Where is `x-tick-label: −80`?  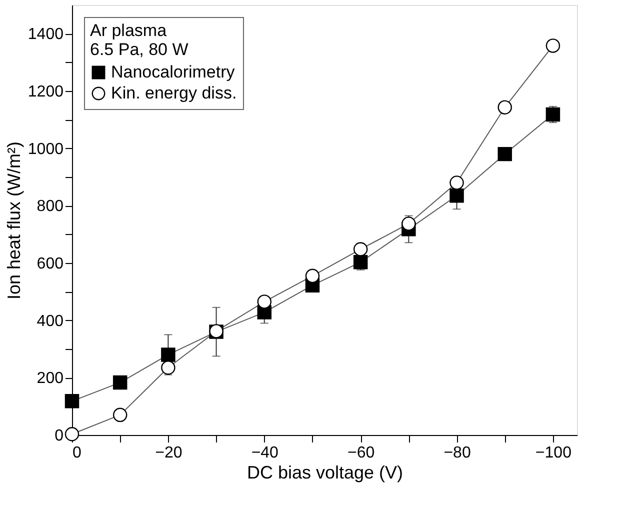 x-tick-label: −80 is located at coordinates (457, 453).